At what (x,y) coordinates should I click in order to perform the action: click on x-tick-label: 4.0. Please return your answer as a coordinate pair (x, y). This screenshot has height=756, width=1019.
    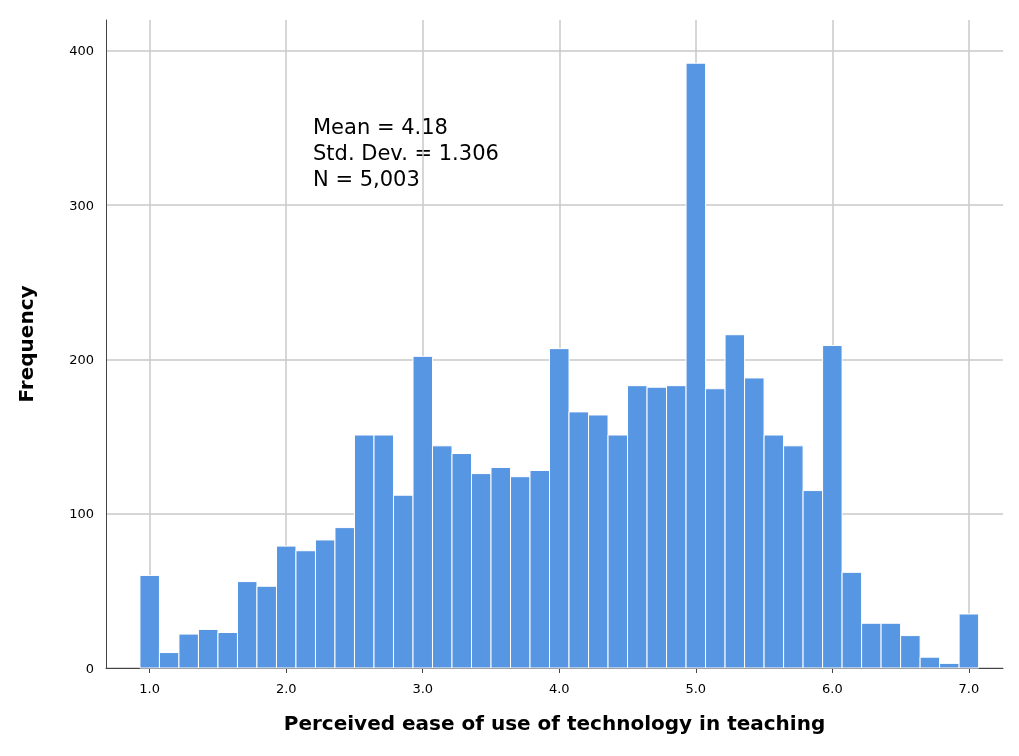
    Looking at the image, I should click on (559, 688).